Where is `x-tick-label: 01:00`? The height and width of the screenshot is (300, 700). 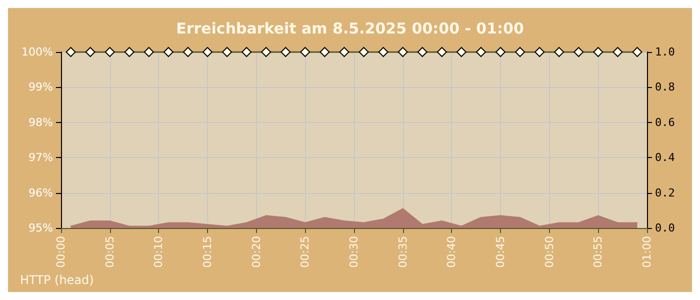 x-tick-label: 01:00 is located at coordinates (647, 252).